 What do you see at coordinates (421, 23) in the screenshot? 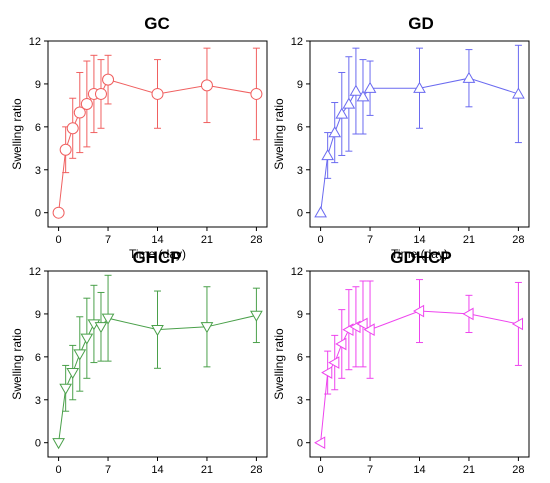
I see `chart-title: GD` at bounding box center [421, 23].